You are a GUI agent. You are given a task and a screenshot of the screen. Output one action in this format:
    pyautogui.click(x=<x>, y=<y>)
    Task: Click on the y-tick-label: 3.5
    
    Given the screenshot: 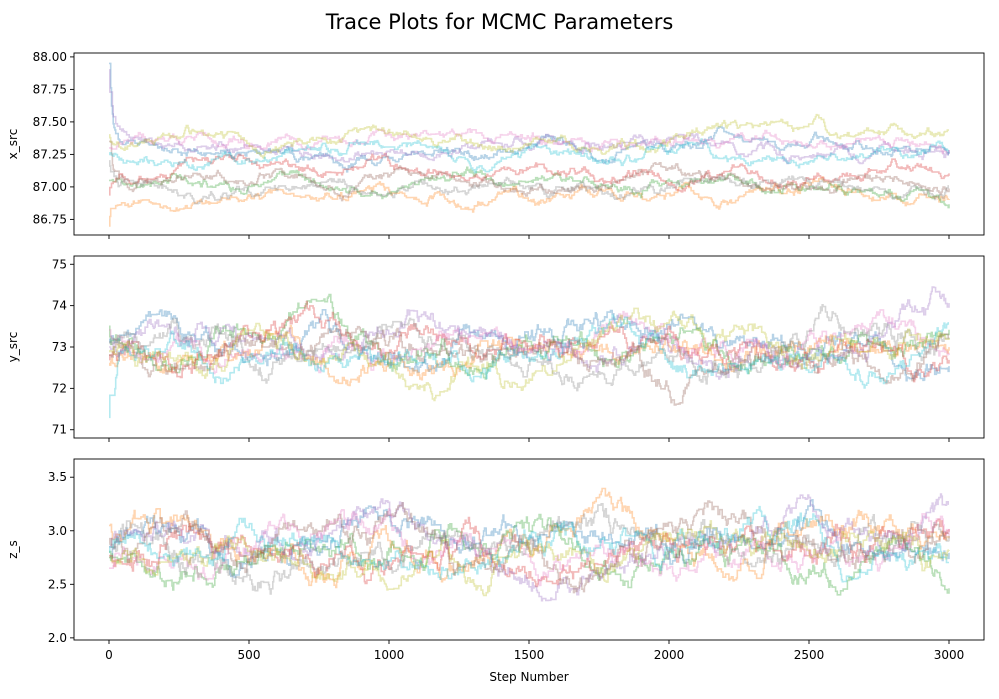 What is the action you would take?
    pyautogui.click(x=57, y=477)
    